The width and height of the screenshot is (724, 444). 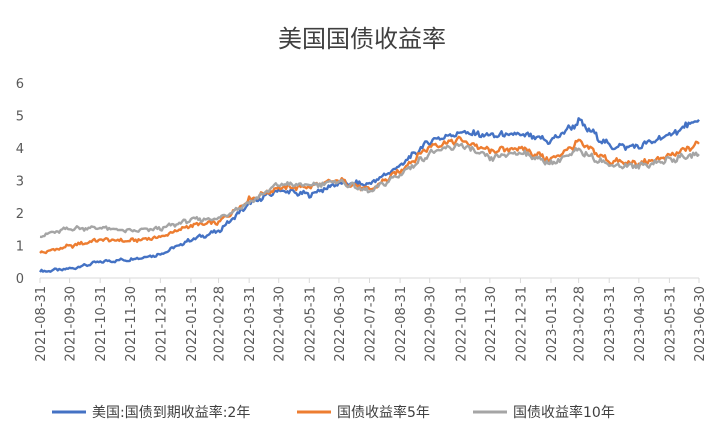 What do you see at coordinates (20, 117) in the screenshot?
I see `y-tick-label: 5` at bounding box center [20, 117].